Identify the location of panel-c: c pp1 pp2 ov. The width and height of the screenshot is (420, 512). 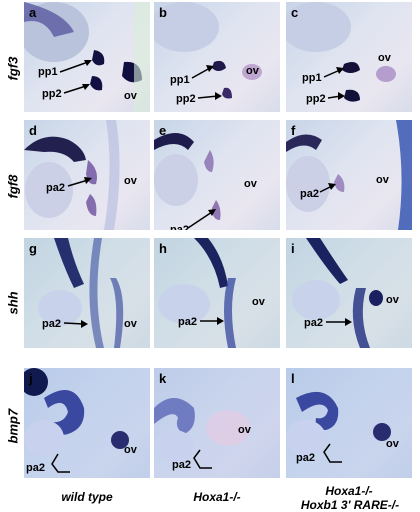
(349, 57).